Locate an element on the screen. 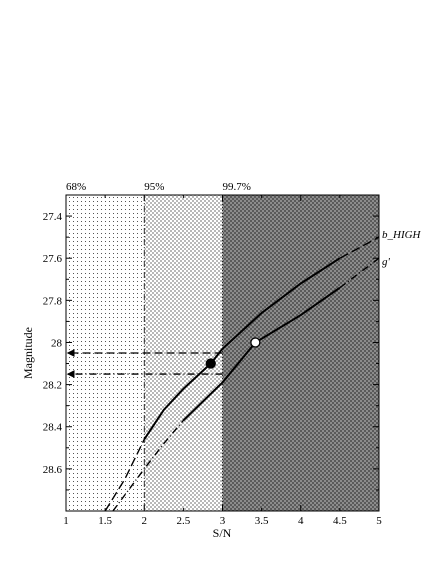 Image resolution: width=447 pixels, height=578 pixels. region-label-2: 95% is located at coordinates (154, 187).